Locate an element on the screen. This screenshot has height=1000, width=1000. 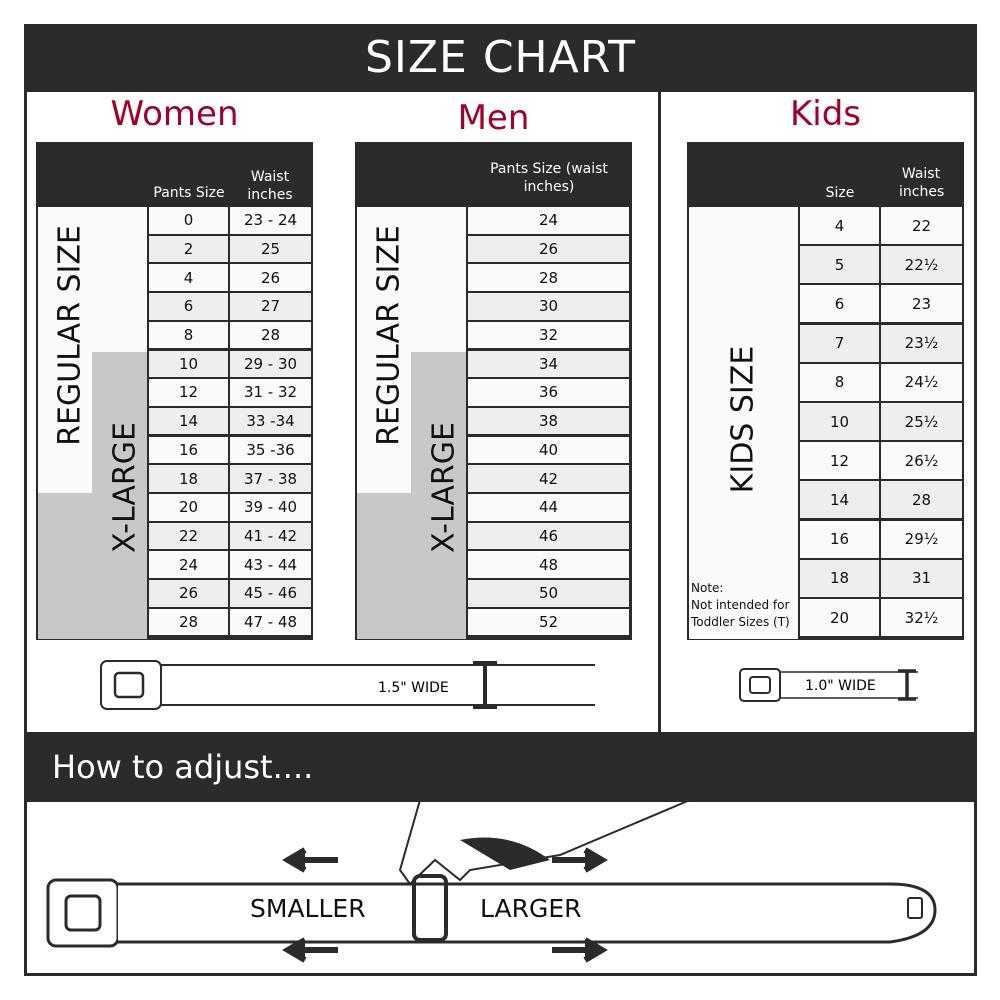
women-pants-size-cell: 0 is located at coordinates (188, 220).